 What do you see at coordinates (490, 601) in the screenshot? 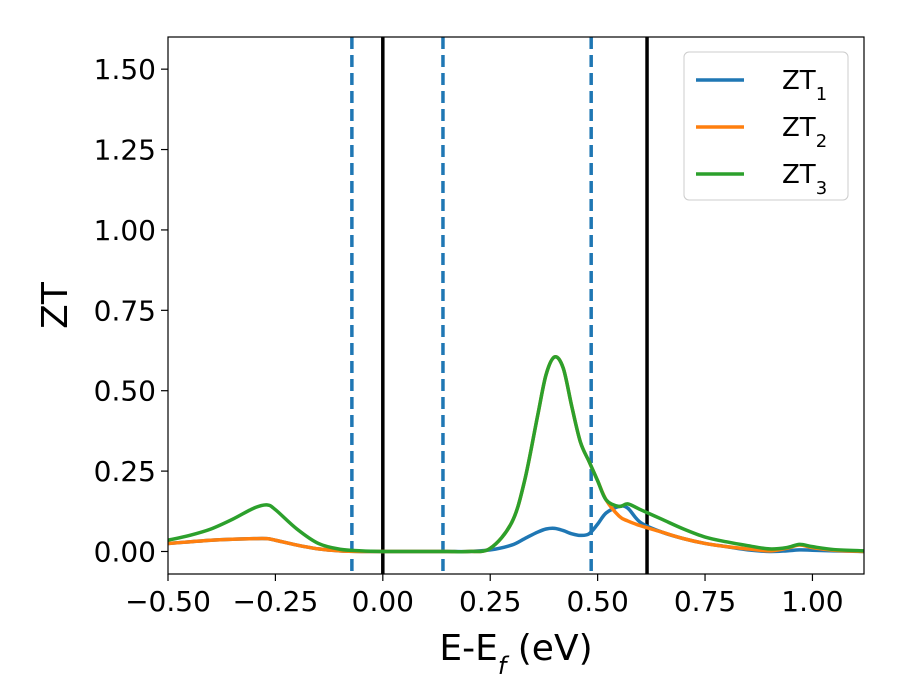
I see `x-tick-label: 0.25` at bounding box center [490, 601].